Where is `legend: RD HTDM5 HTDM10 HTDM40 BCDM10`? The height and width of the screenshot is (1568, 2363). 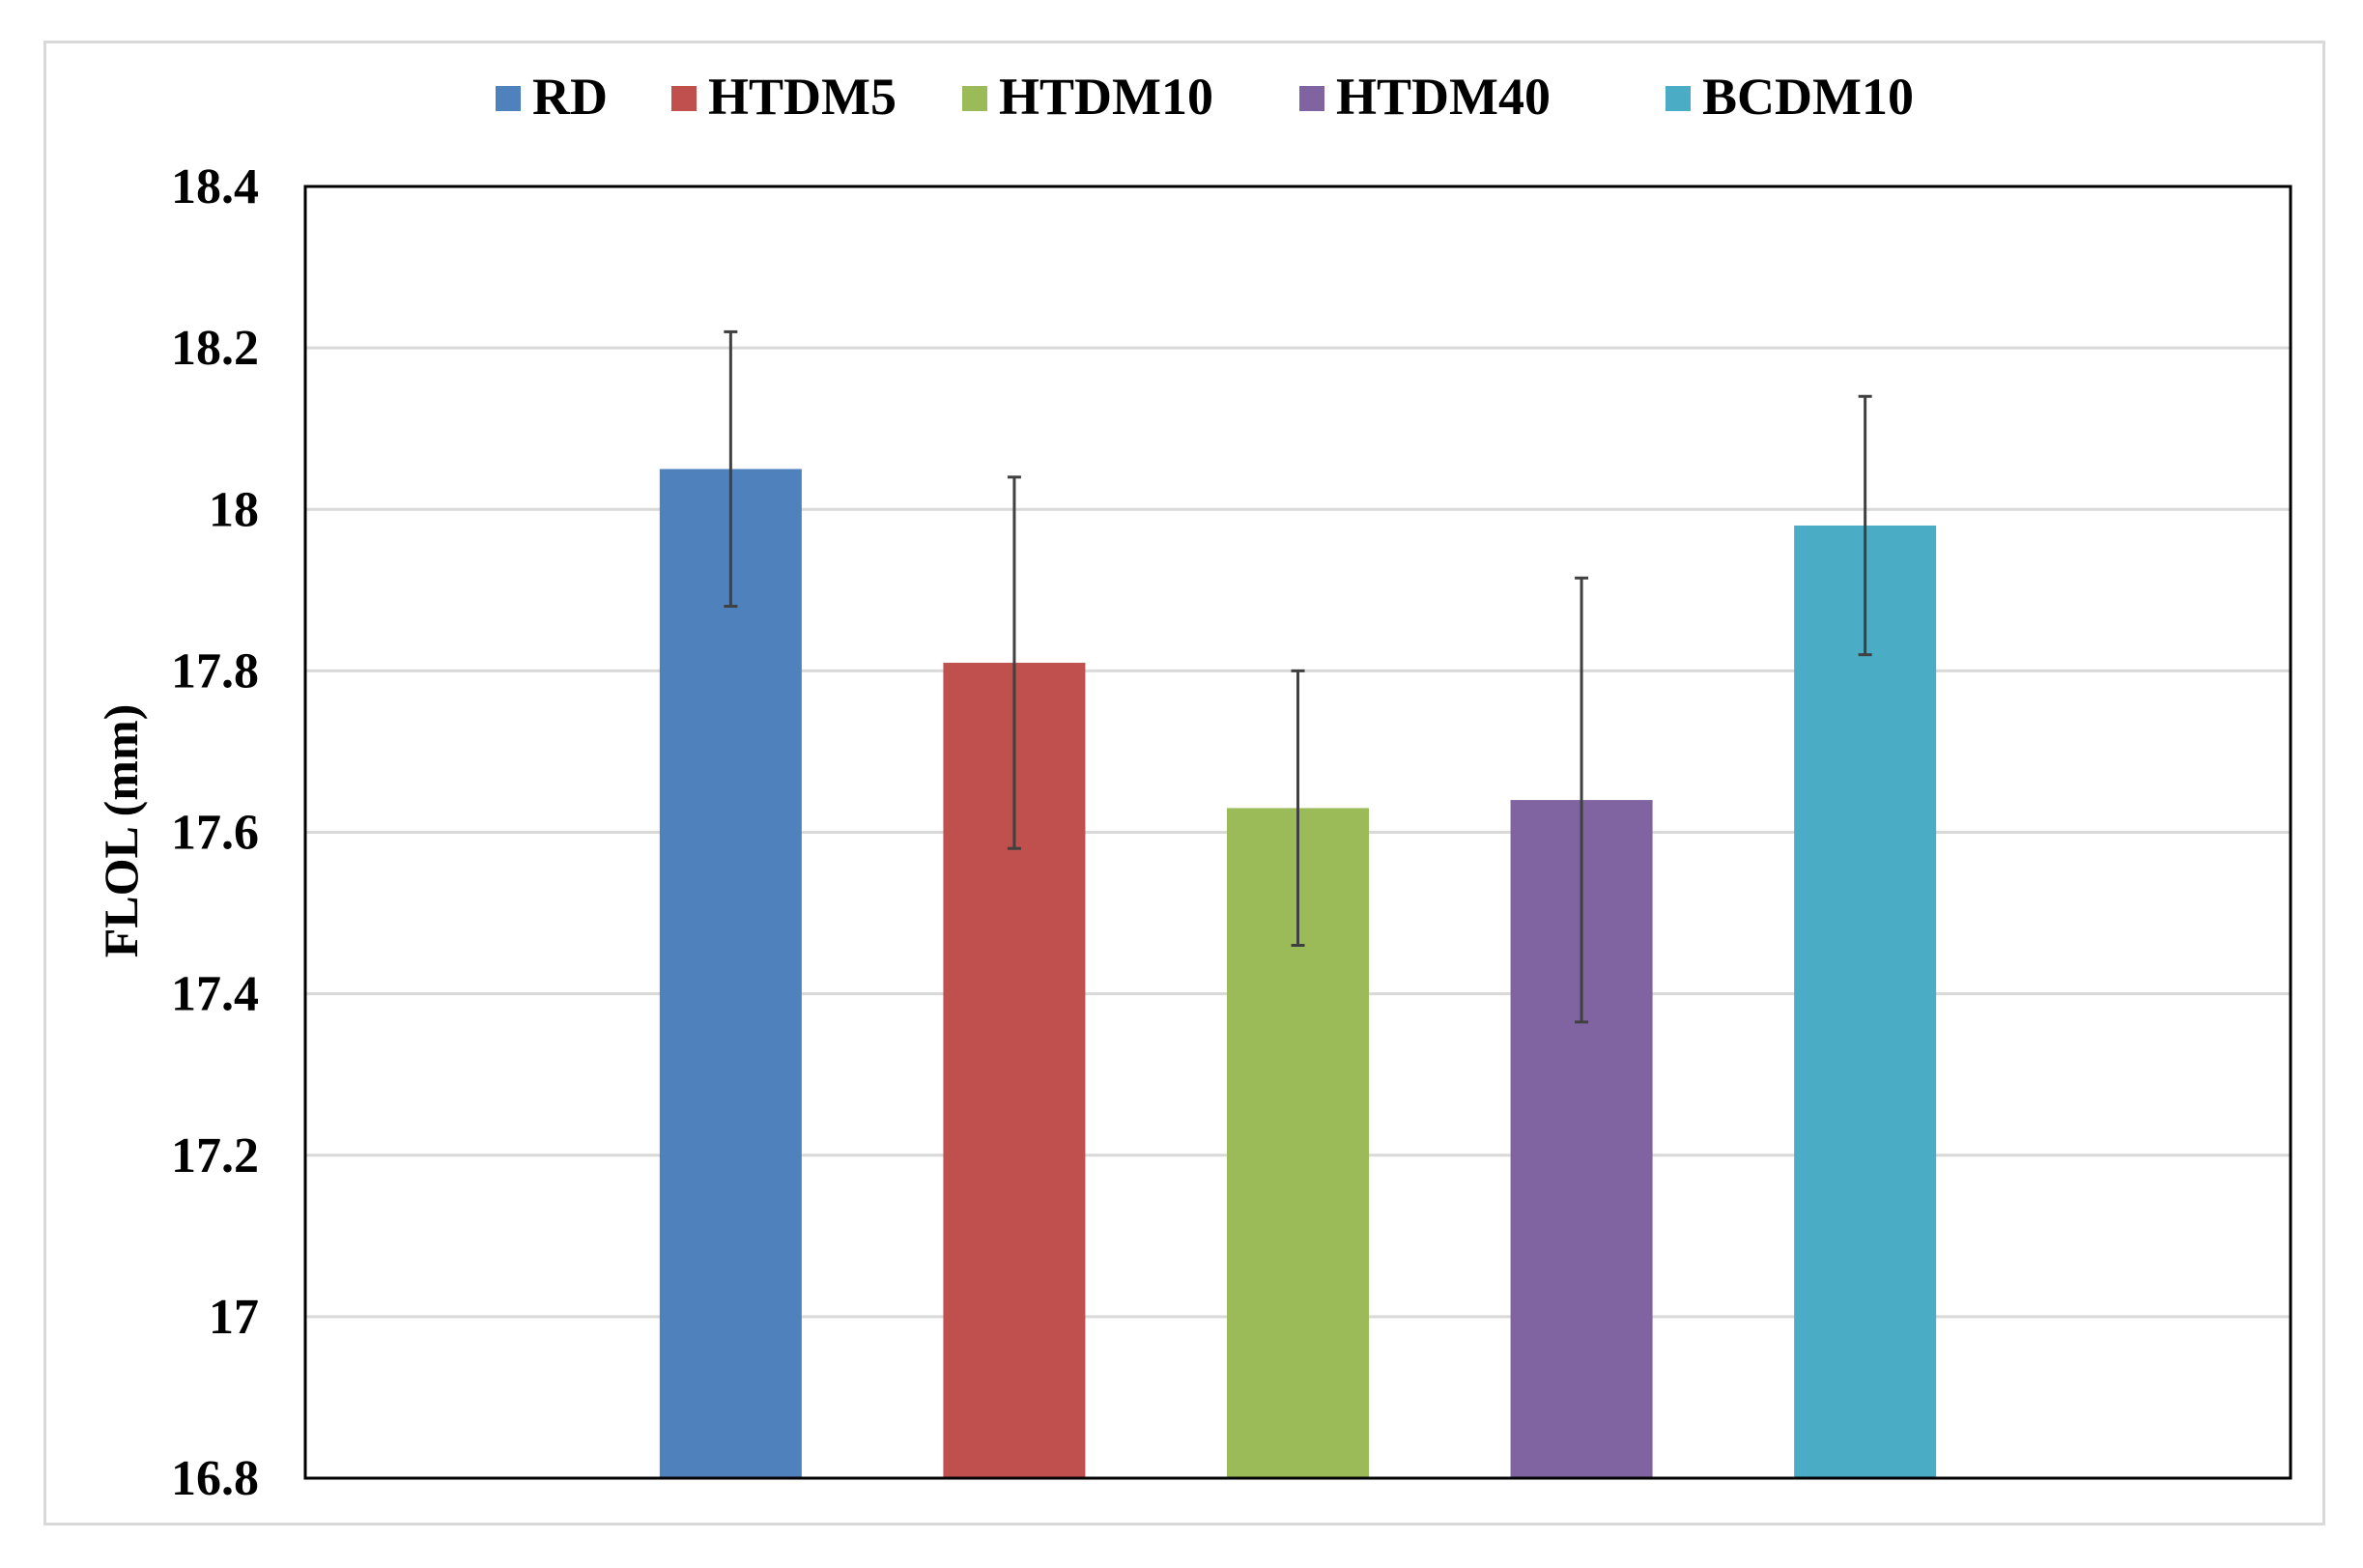
legend: RD HTDM5 HTDM10 HTDM40 BCDM10 is located at coordinates (1205, 97).